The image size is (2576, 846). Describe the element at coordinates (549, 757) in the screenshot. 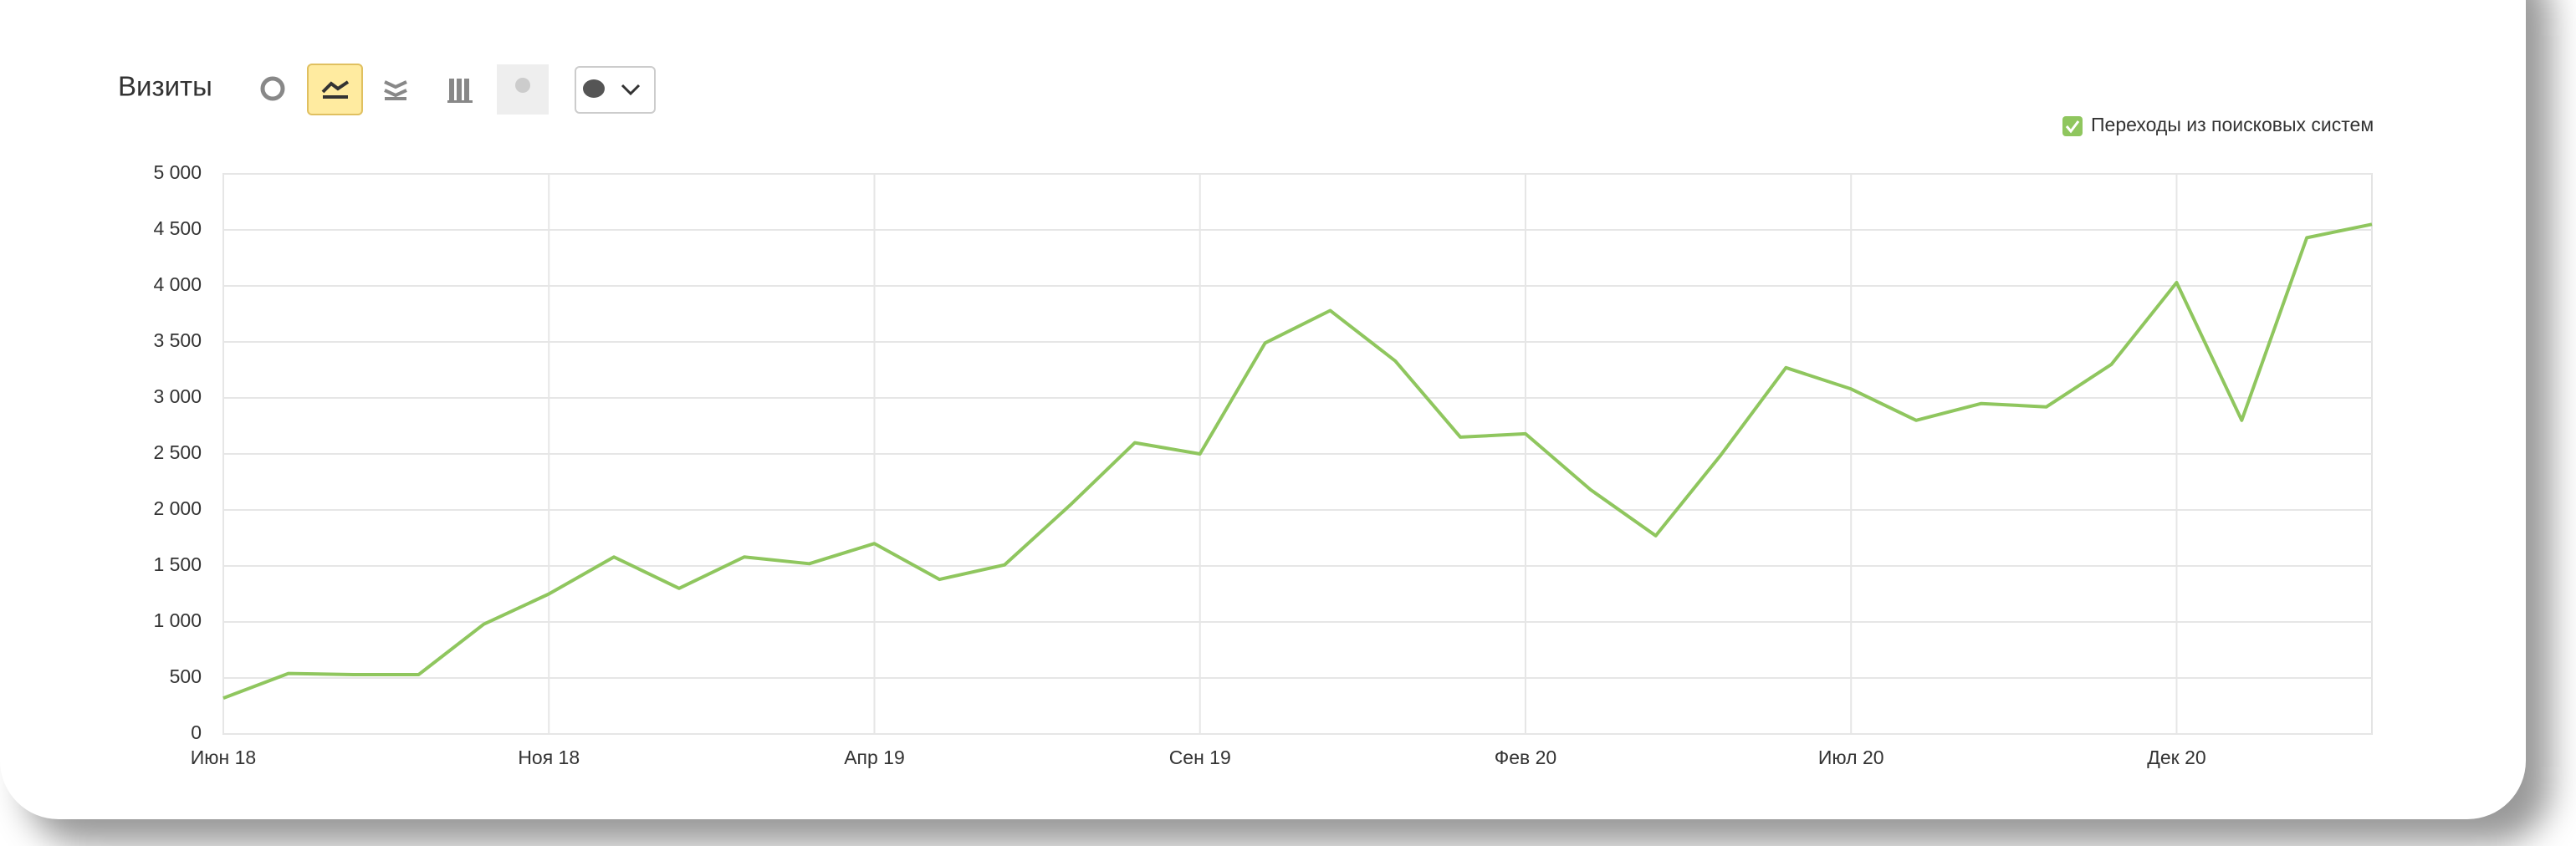

I see `x-tick-label: Ноя 18` at that location.